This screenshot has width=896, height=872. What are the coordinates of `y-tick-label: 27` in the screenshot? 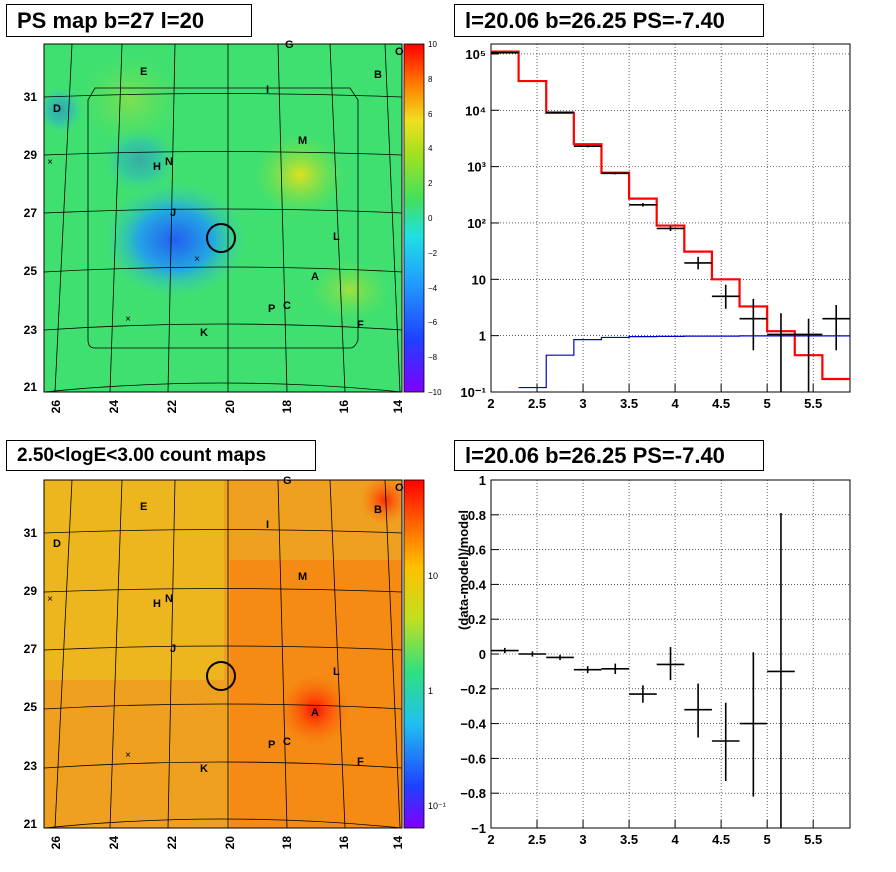 It's located at (31, 213).